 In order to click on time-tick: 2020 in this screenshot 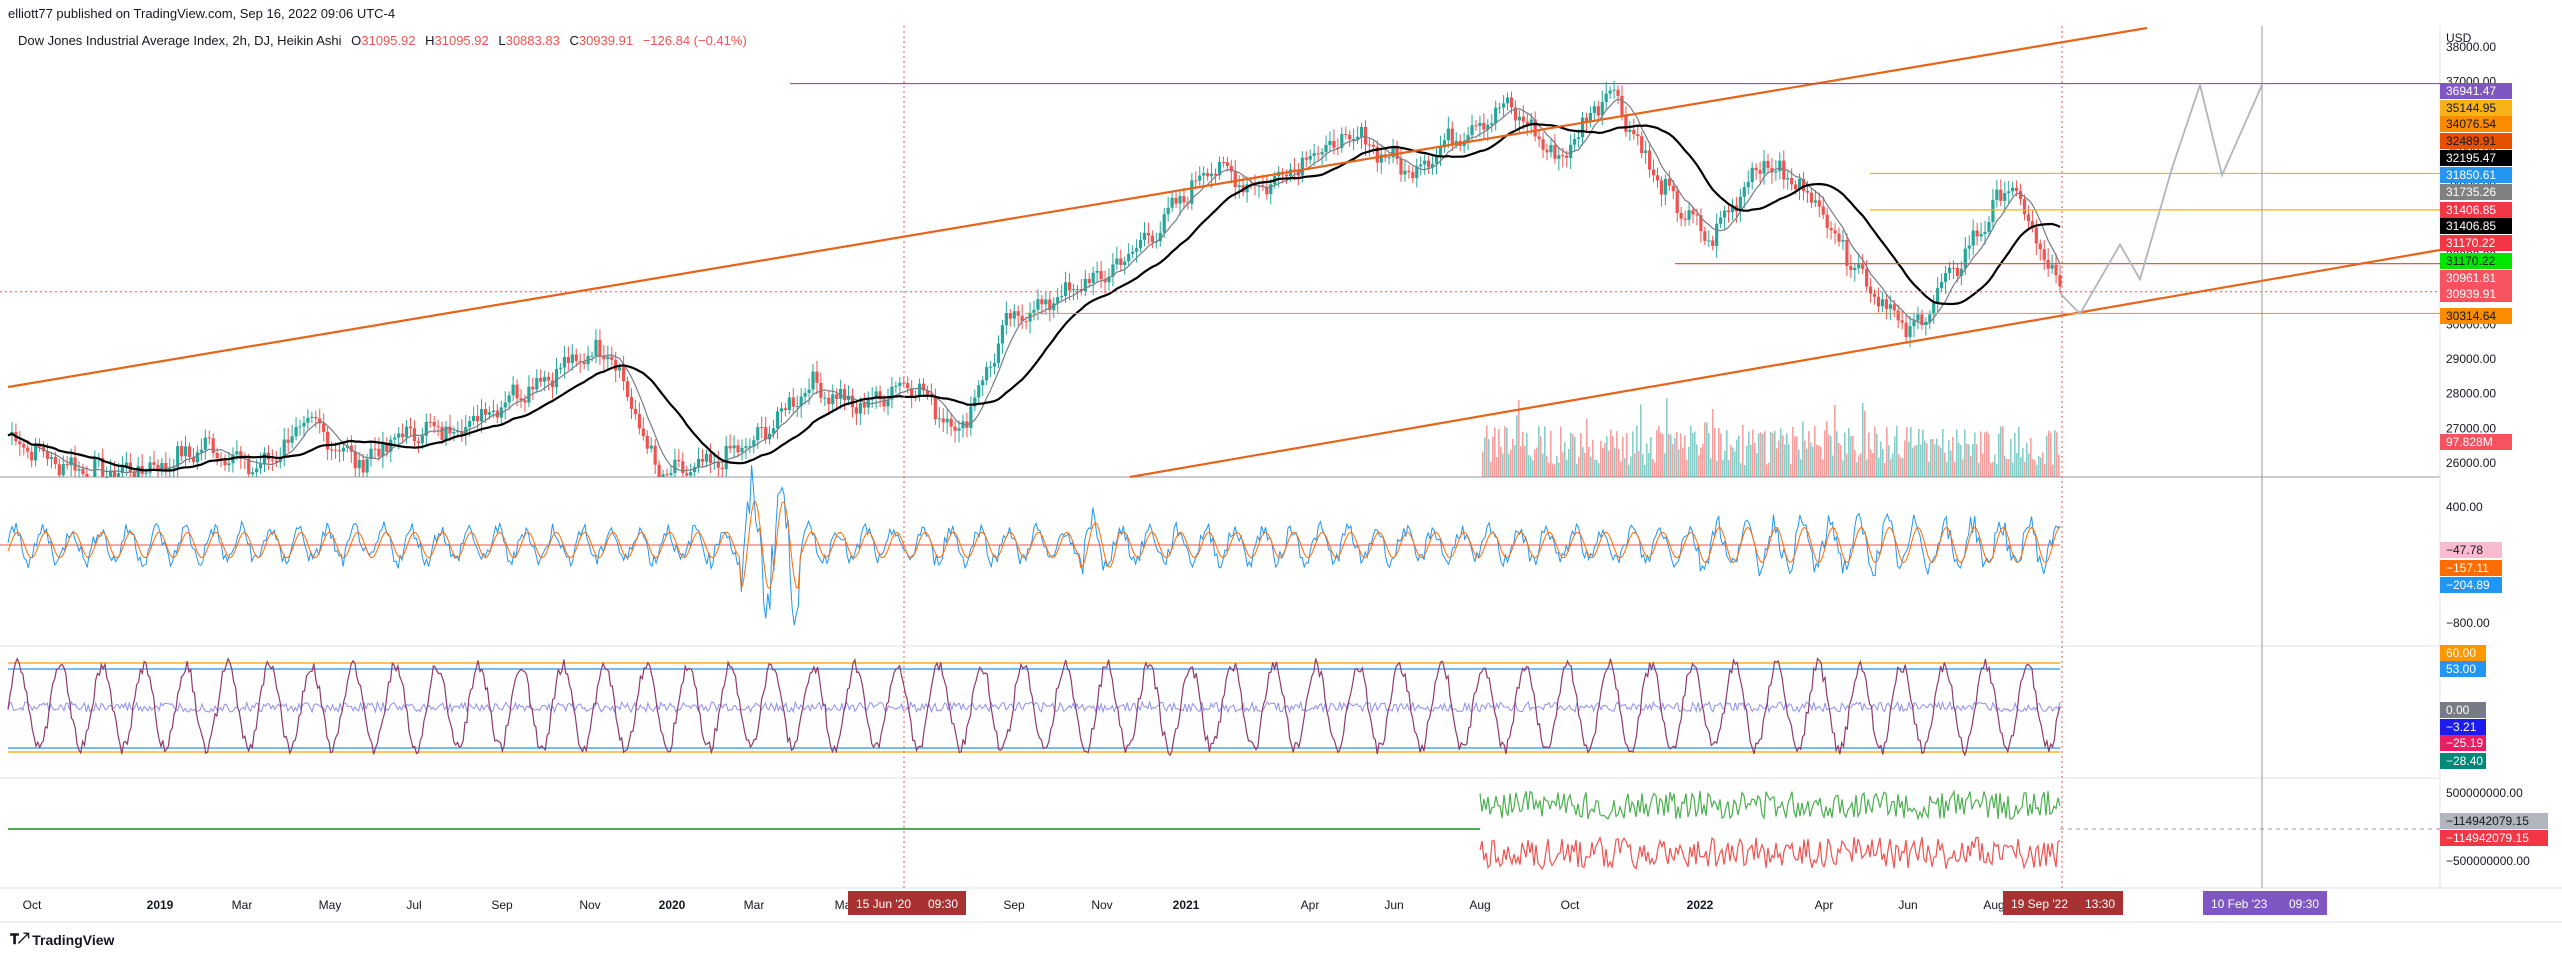, I will do `click(672, 905)`.